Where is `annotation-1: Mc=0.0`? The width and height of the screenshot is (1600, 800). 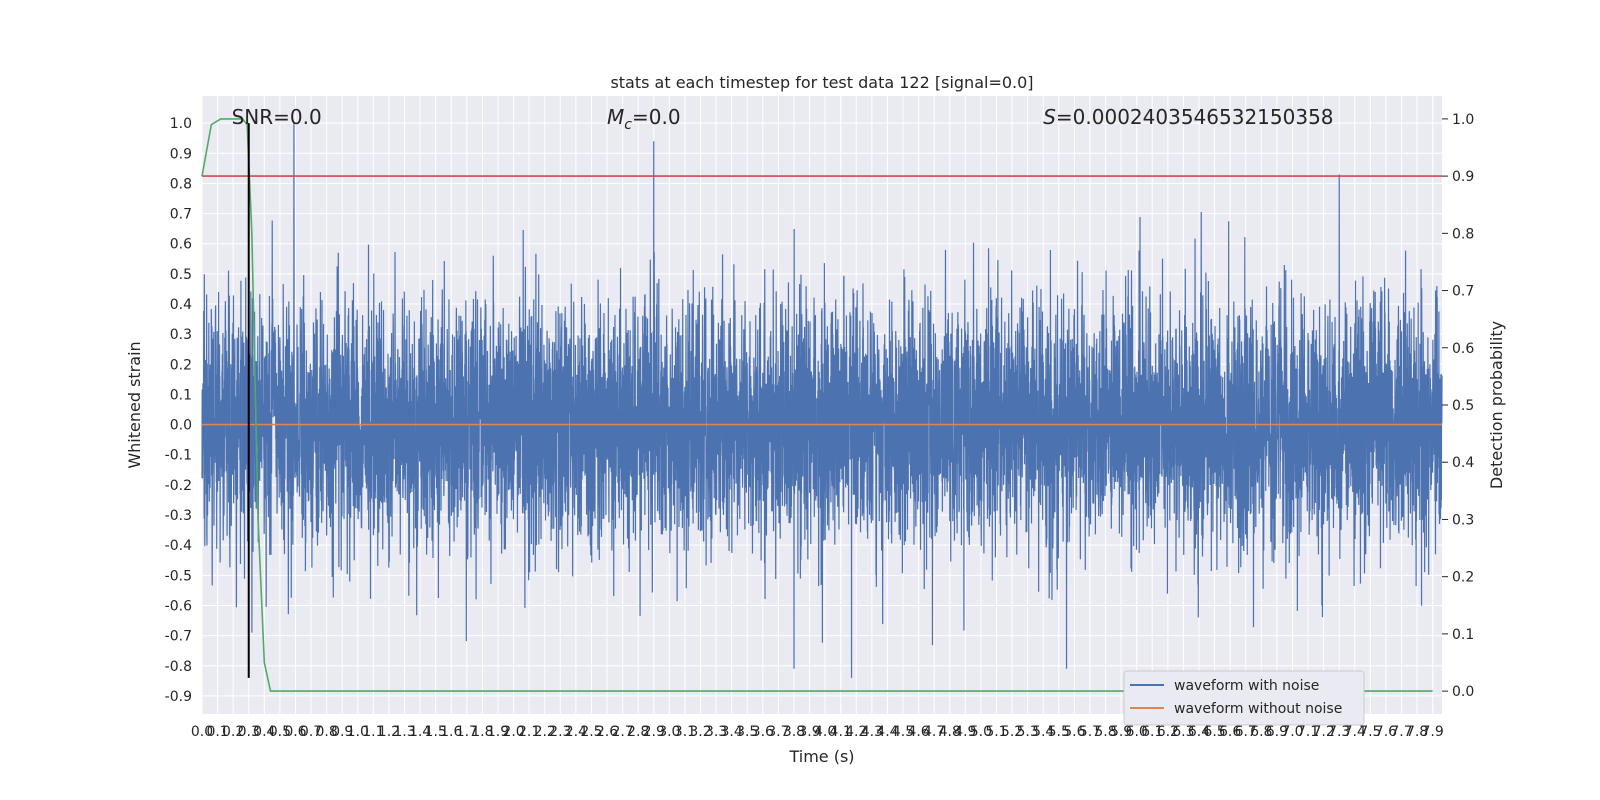
annotation-1: Mc=0.0 is located at coordinates (644, 119).